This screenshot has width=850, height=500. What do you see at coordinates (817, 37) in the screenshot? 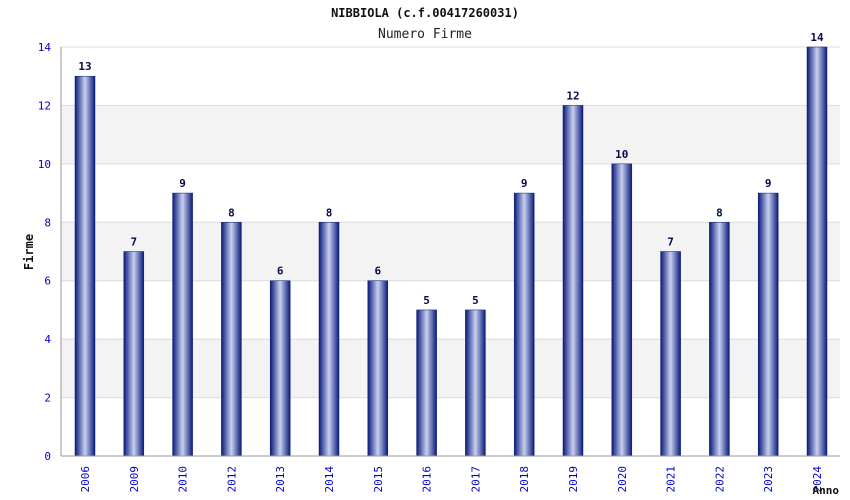
I see `bar-value-label: 14` at bounding box center [817, 37].